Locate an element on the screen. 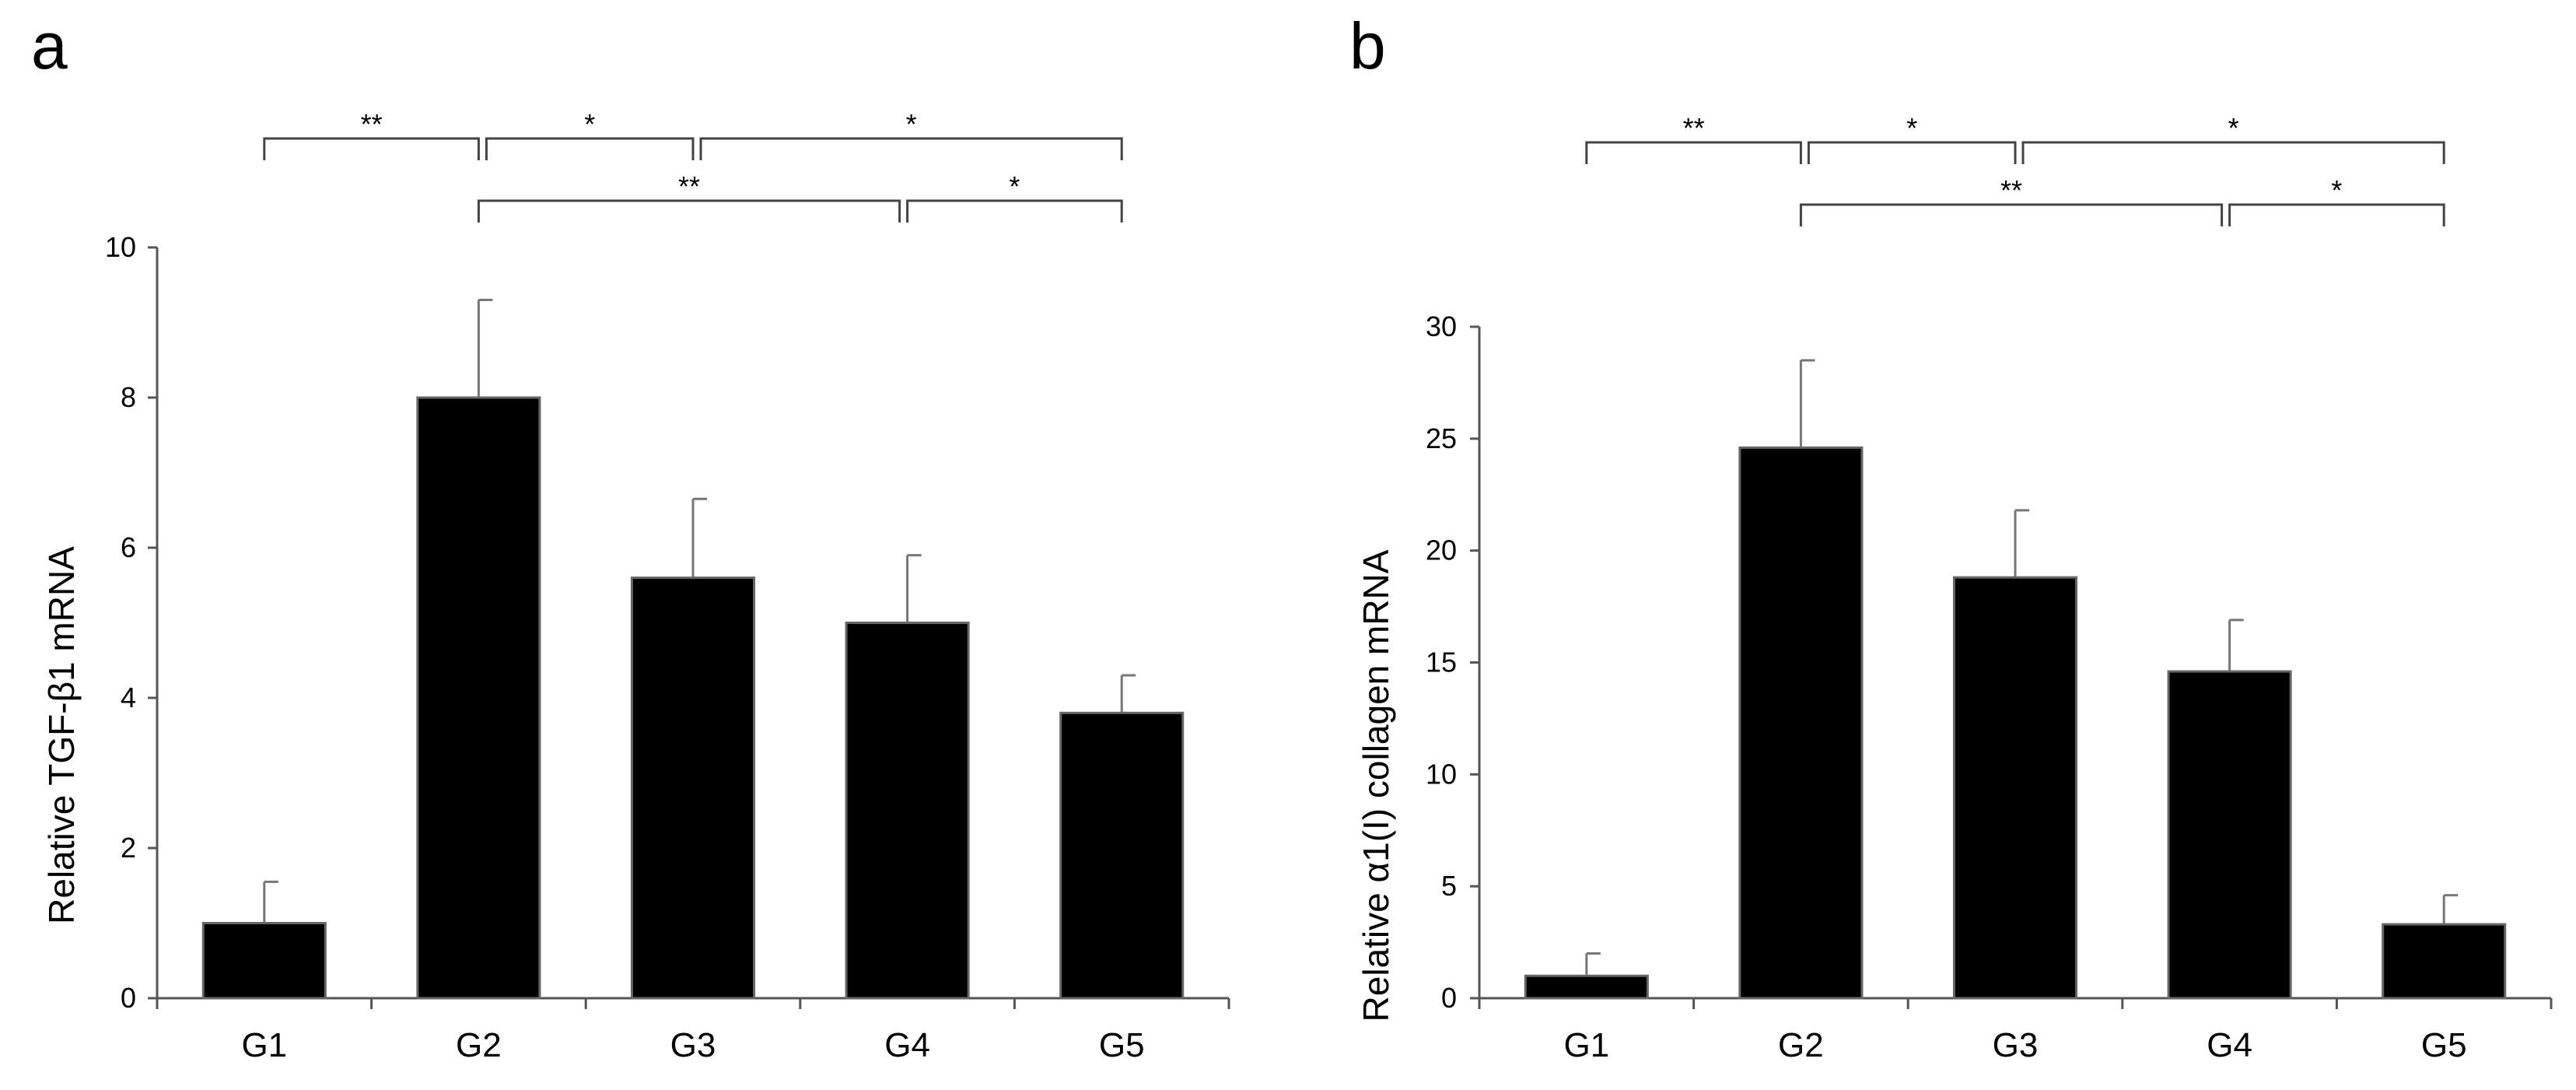 The image size is (2576, 1090). panel-b-y-tick-label: 5 is located at coordinates (1449, 886).